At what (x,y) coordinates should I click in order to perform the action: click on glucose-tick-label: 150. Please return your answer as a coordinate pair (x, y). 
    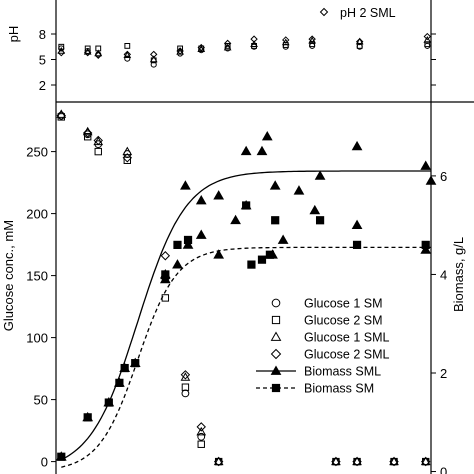
    Looking at the image, I should click on (37, 276).